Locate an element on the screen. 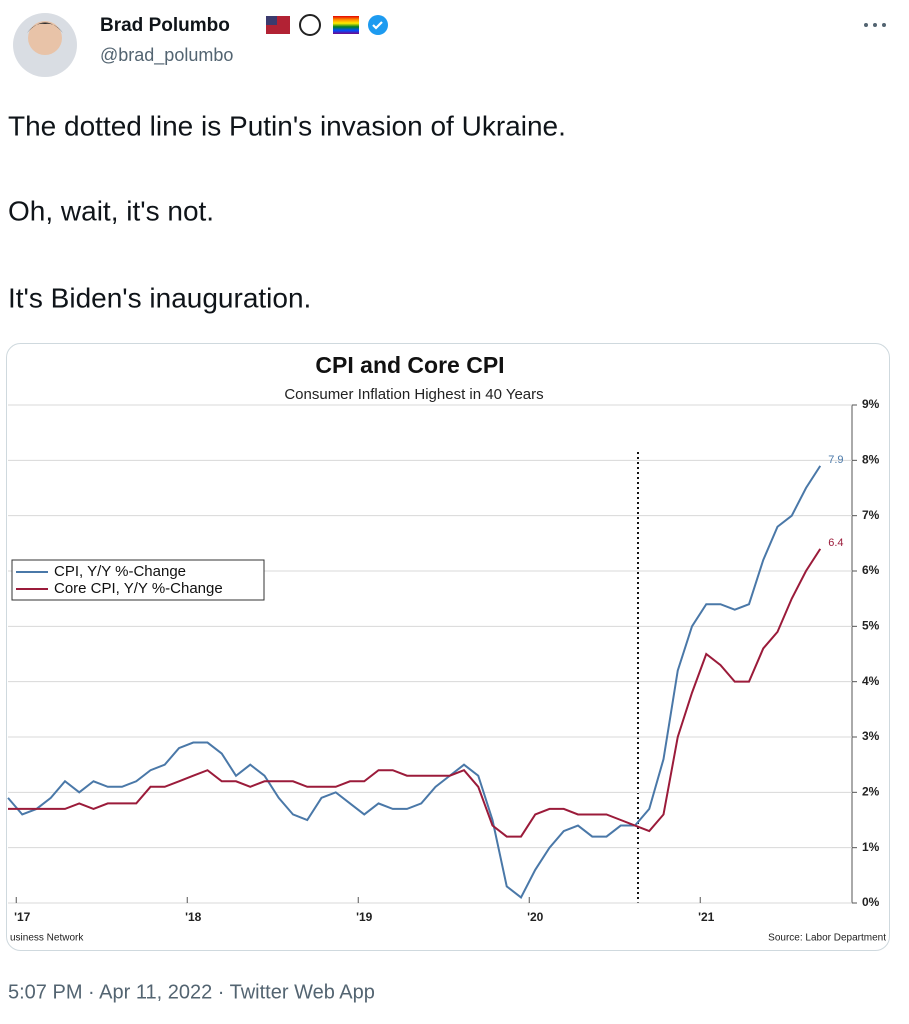 Image resolution: width=909 pixels, height=1024 pixels. flag-emoji-canton is located at coordinates (271, 20).